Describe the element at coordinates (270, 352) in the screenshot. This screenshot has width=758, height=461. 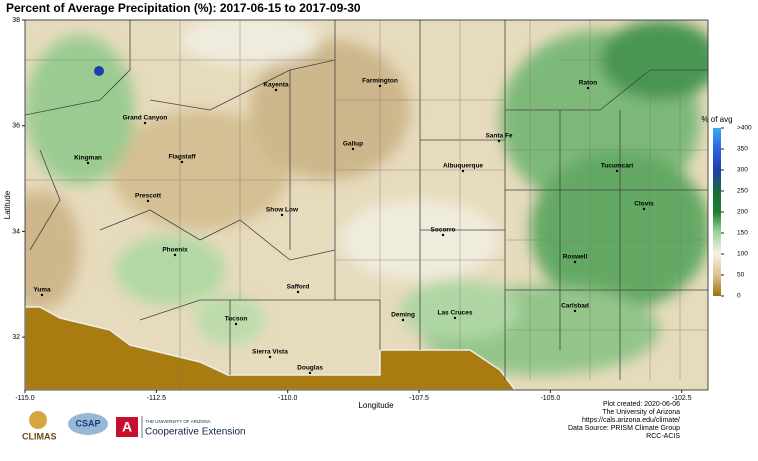
I see `city-label: Sierra Vista` at that location.